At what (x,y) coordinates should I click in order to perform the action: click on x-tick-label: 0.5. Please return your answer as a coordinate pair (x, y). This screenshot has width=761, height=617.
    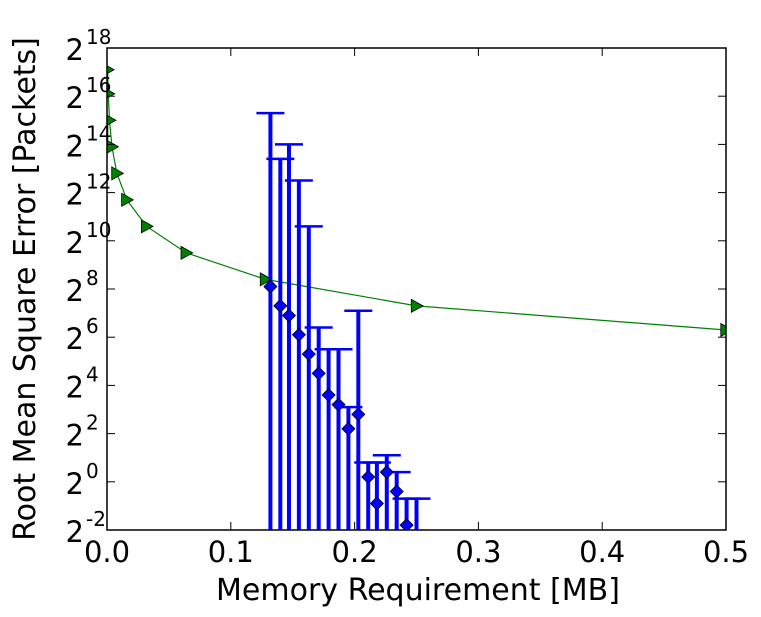
    Looking at the image, I should click on (726, 552).